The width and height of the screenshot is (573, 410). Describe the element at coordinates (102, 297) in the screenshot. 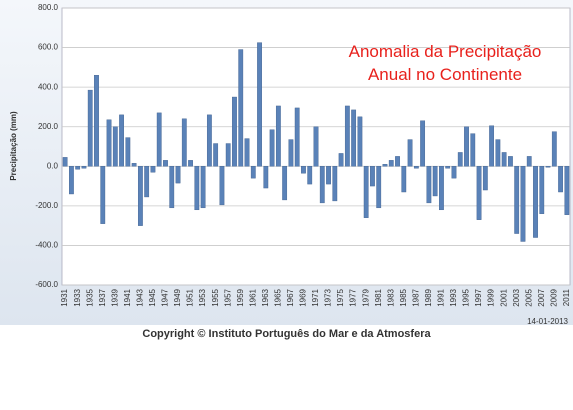

I see `x-tick-label: 1937` at that location.